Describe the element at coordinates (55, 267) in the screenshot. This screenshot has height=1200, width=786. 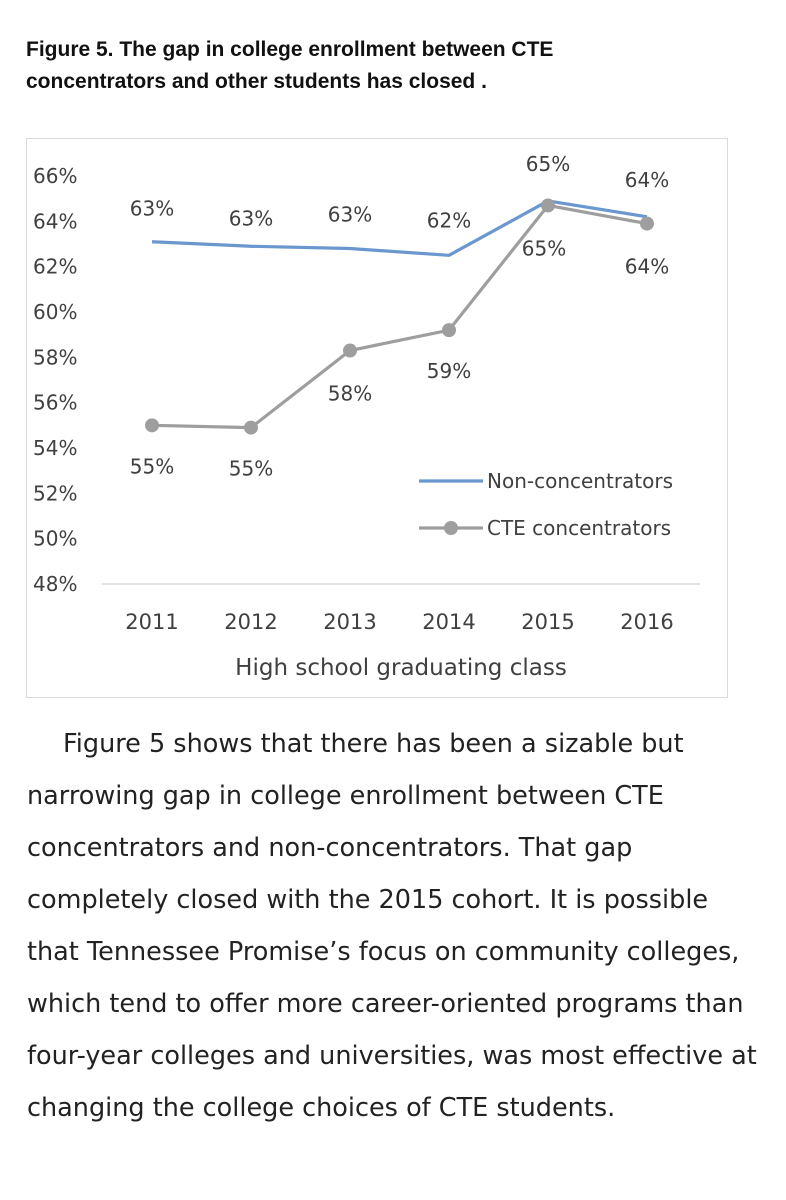
I see `y-tick-label: 62%` at that location.